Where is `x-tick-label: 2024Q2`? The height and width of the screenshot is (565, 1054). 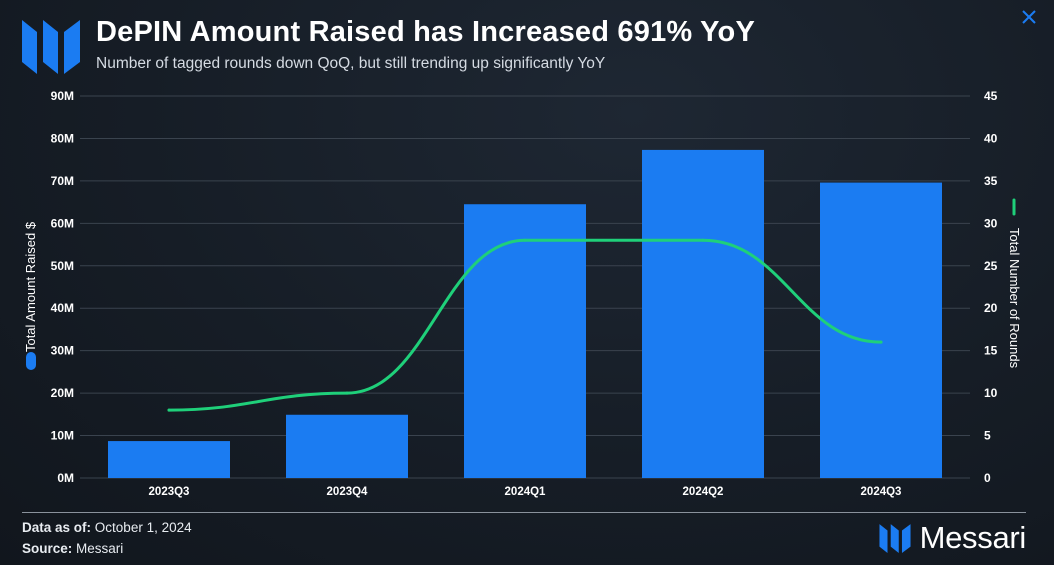 x-tick-label: 2024Q2 is located at coordinates (703, 492).